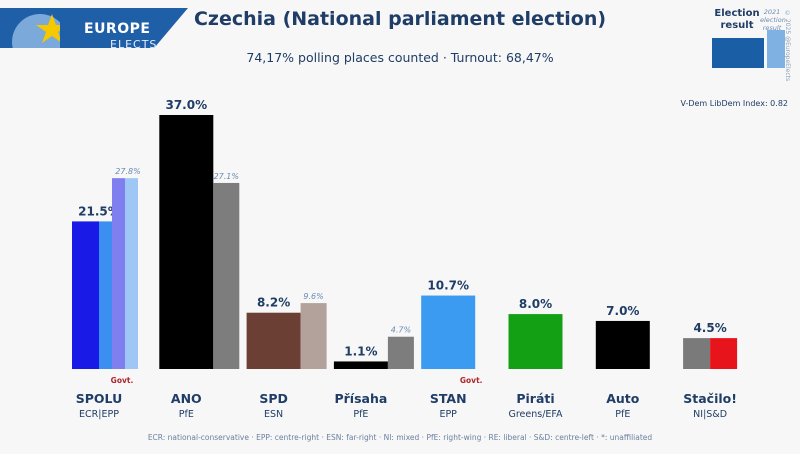 This screenshot has width=800, height=454. Describe the element at coordinates (99, 414) in the screenshot. I see `group-label-0: ECR|EPP` at that location.